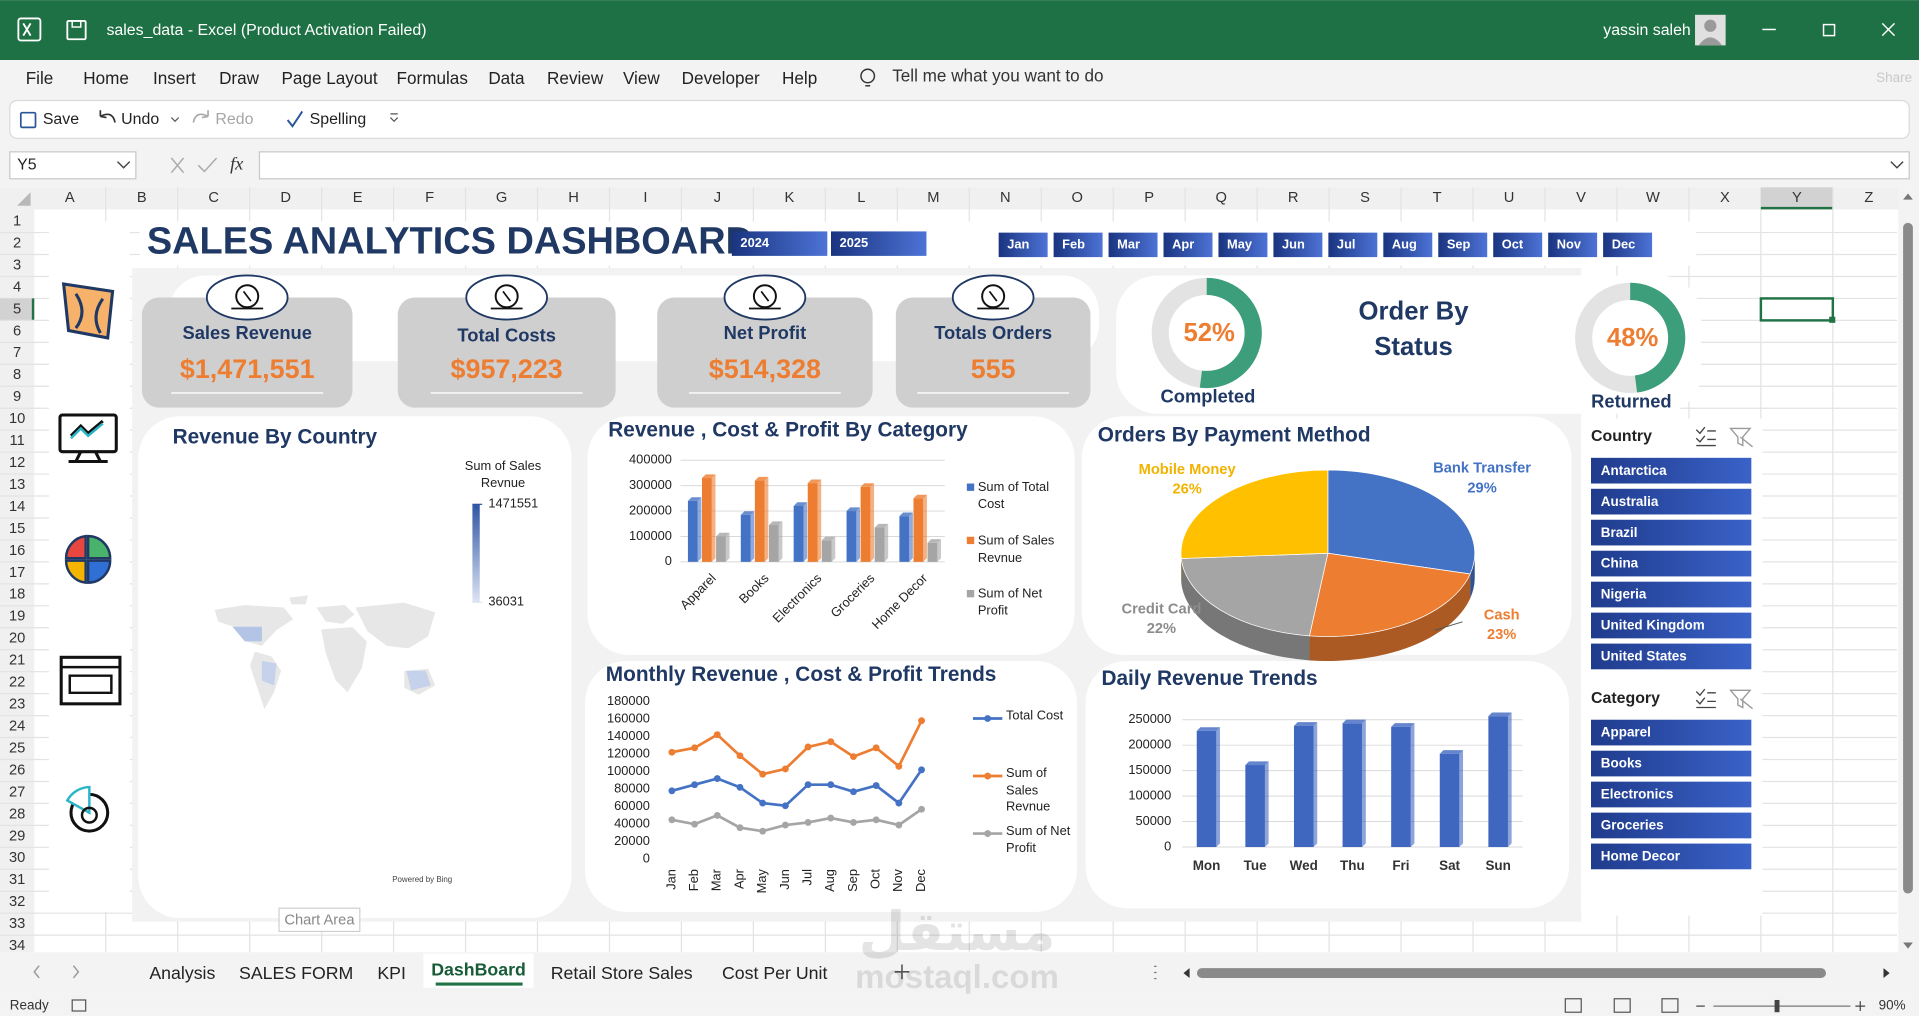 The width and height of the screenshot is (1919, 1016). What do you see at coordinates (61, 119) in the screenshot?
I see `qat-save: Save` at bounding box center [61, 119].